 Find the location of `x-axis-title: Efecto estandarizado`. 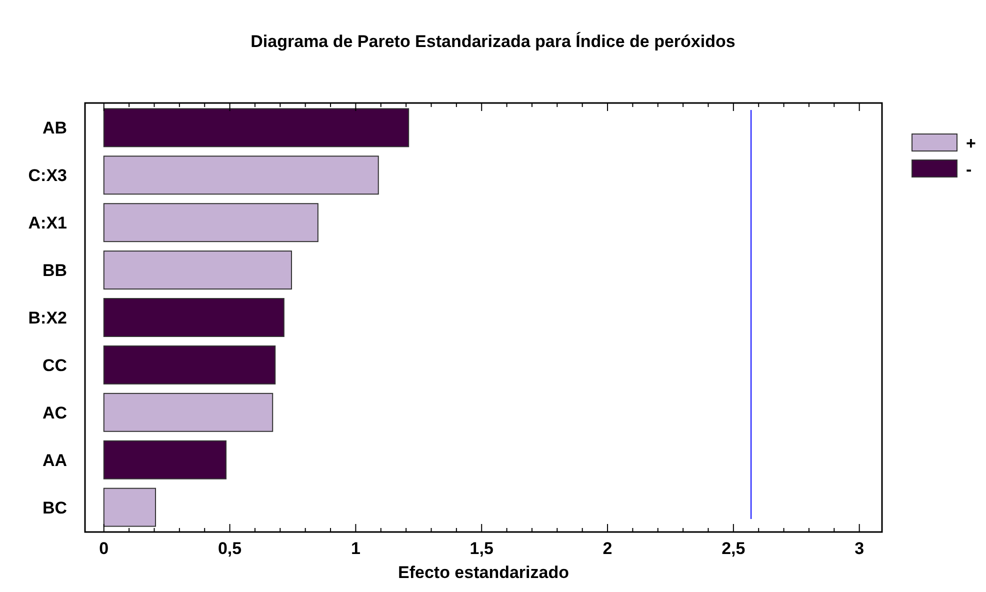

x-axis-title: Efecto estandarizado is located at coordinates (483, 572).